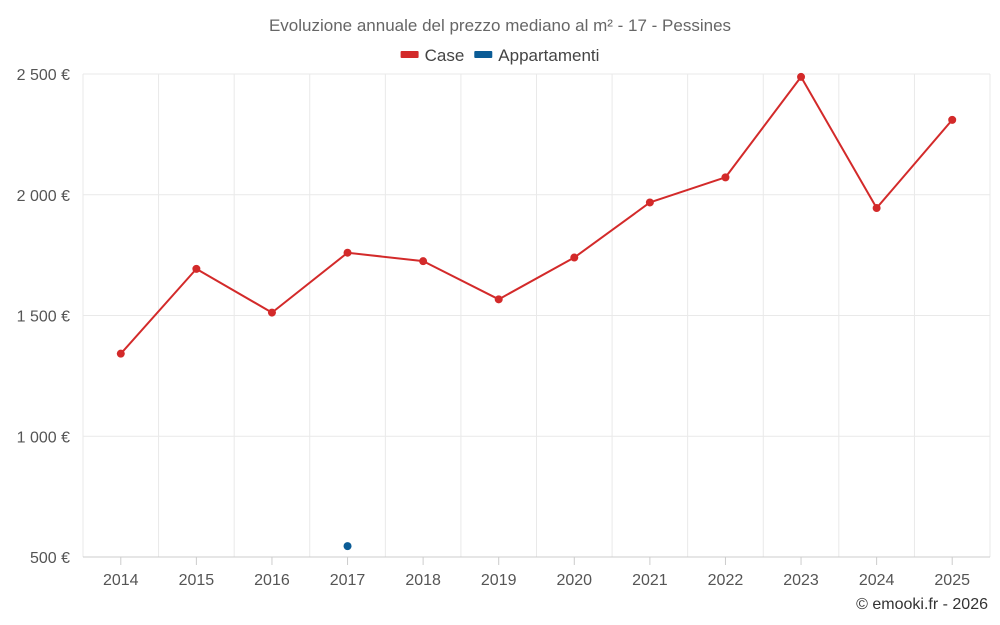  I want to click on x-tick-label: 2017, so click(348, 580).